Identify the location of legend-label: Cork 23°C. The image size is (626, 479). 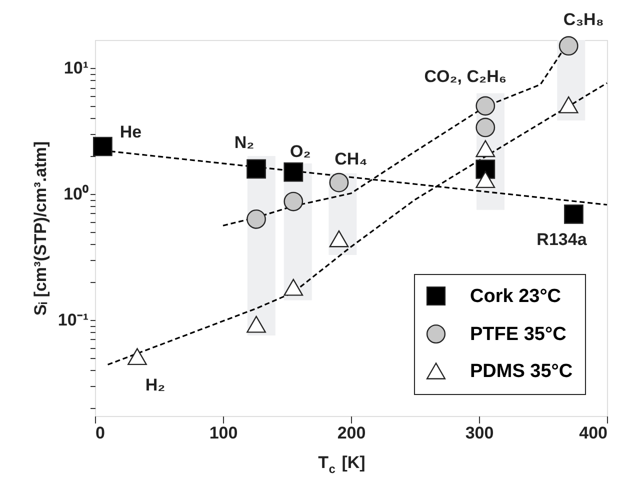
(516, 296).